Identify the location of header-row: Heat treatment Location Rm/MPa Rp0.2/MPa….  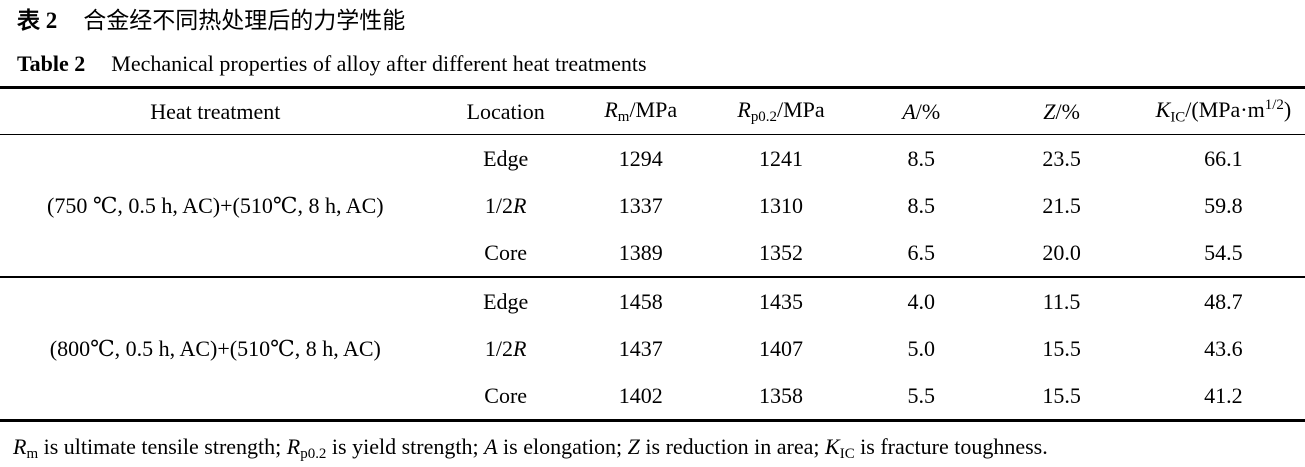
(652, 111).